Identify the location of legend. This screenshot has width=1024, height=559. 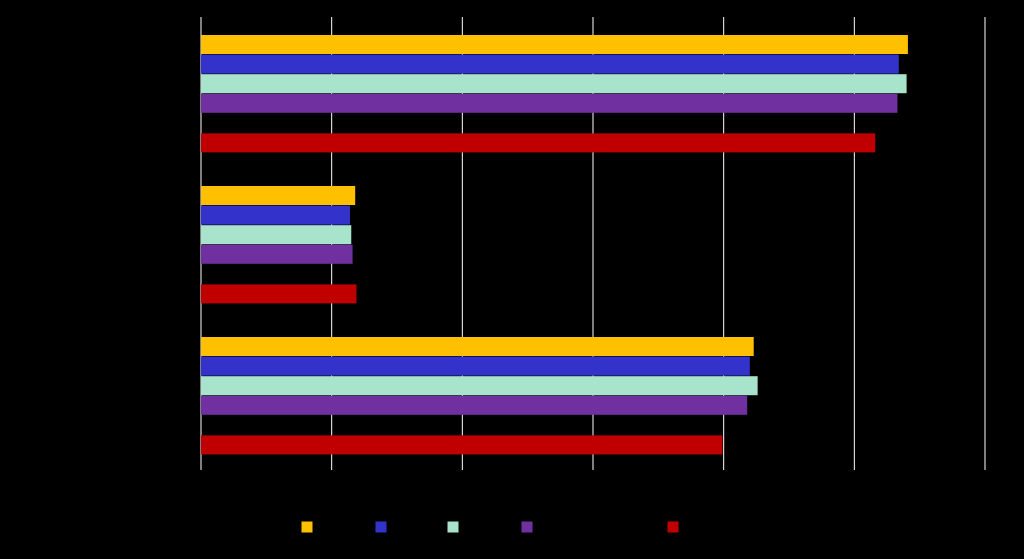
(490, 527).